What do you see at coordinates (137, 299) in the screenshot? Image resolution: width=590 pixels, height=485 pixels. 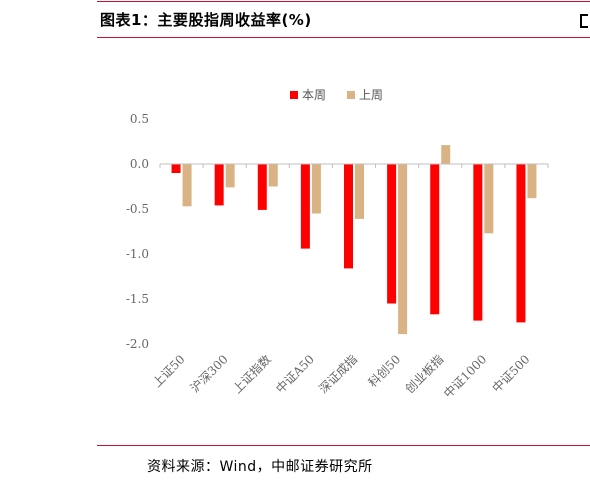 I see `y-tick-label: -1.5` at bounding box center [137, 299].